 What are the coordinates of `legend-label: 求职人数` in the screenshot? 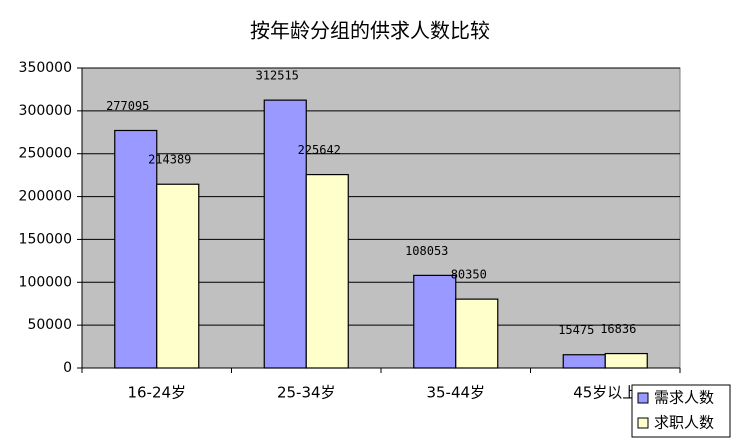 It's located at (684, 423).